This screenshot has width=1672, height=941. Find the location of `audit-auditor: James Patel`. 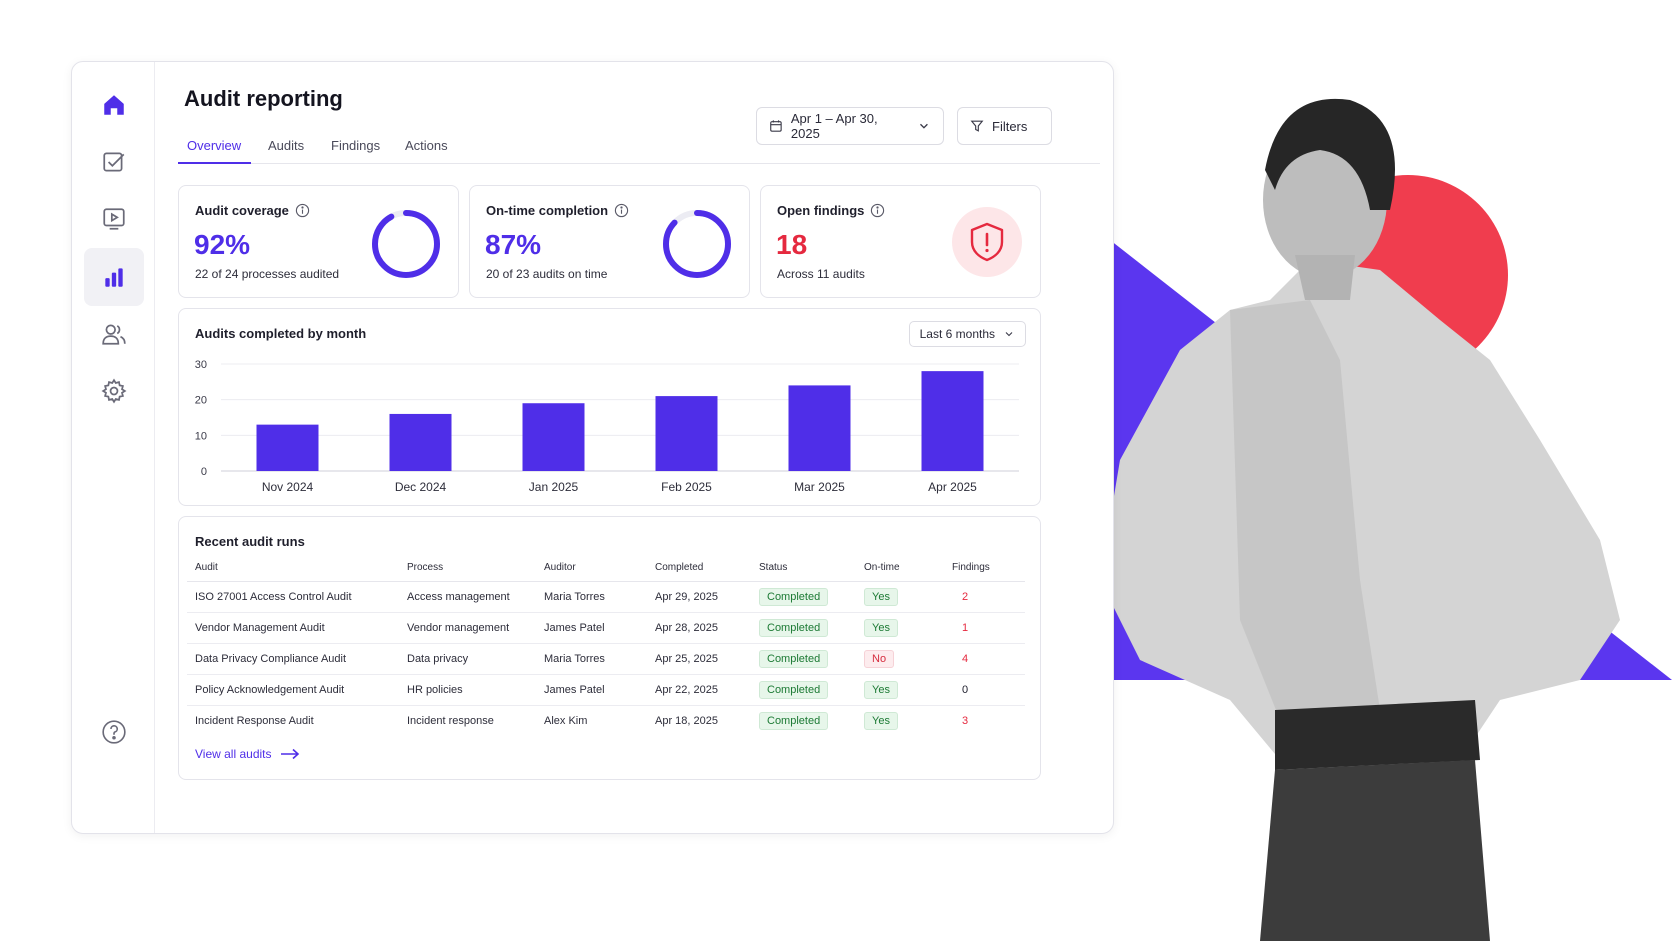

audit-auditor: James Patel is located at coordinates (591, 690).